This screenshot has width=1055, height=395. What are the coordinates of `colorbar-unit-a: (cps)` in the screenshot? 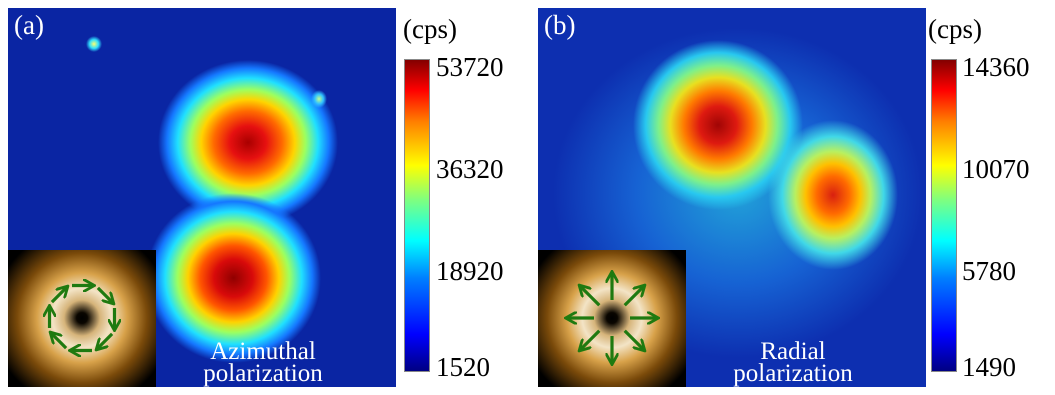 It's located at (430, 29).